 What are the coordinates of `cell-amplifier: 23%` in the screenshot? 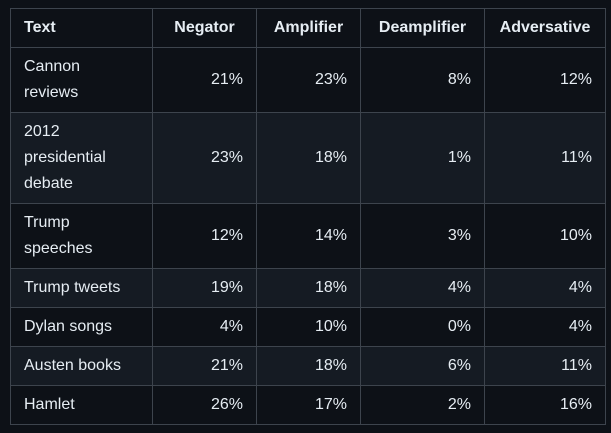 It's located at (308, 80).